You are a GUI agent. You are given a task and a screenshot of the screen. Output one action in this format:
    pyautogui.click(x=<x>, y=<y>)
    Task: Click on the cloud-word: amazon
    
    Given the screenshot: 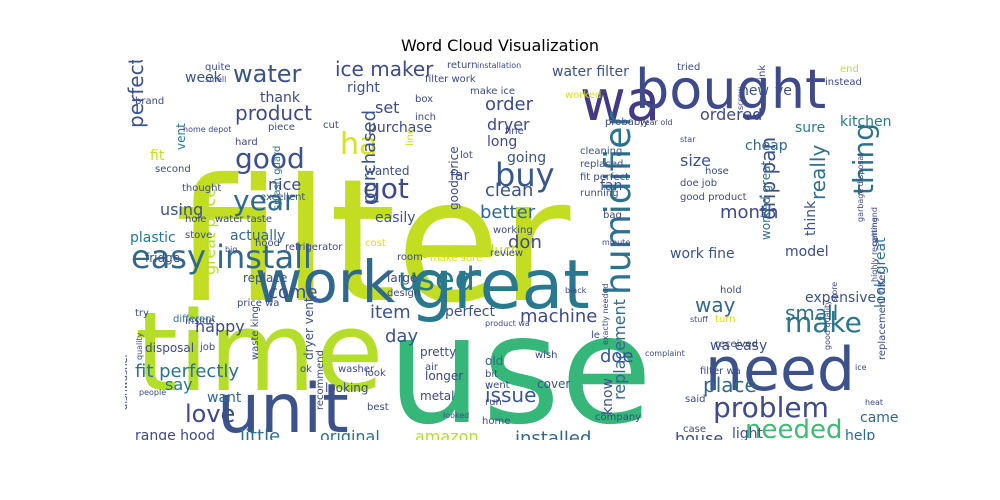 What is the action you would take?
    pyautogui.click(x=447, y=433)
    